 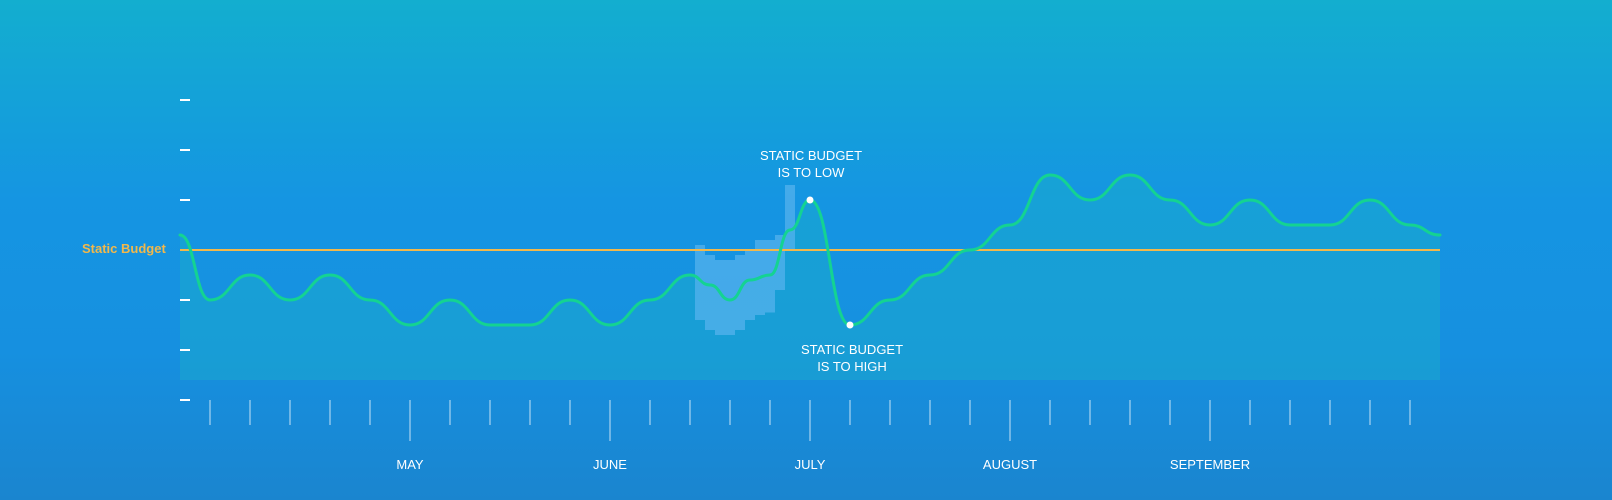 What do you see at coordinates (1010, 464) in the screenshot?
I see `month-label-august: AUGUST` at bounding box center [1010, 464].